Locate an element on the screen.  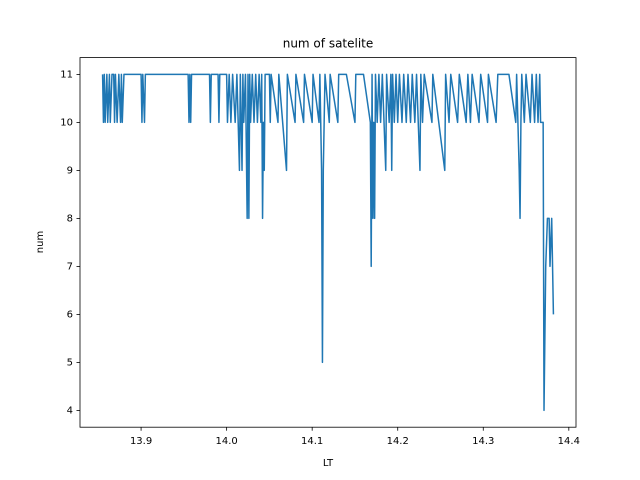
y-tick-label: 9 is located at coordinates (70, 170).